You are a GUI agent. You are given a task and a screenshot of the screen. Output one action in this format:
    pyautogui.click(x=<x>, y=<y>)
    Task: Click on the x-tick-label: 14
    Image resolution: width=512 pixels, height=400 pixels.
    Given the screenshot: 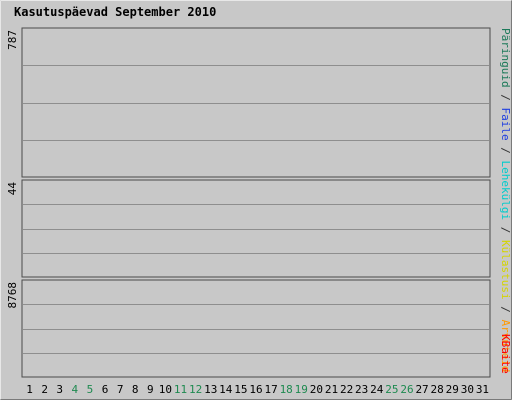 What is the action you would take?
    pyautogui.click(x=226, y=389)
    